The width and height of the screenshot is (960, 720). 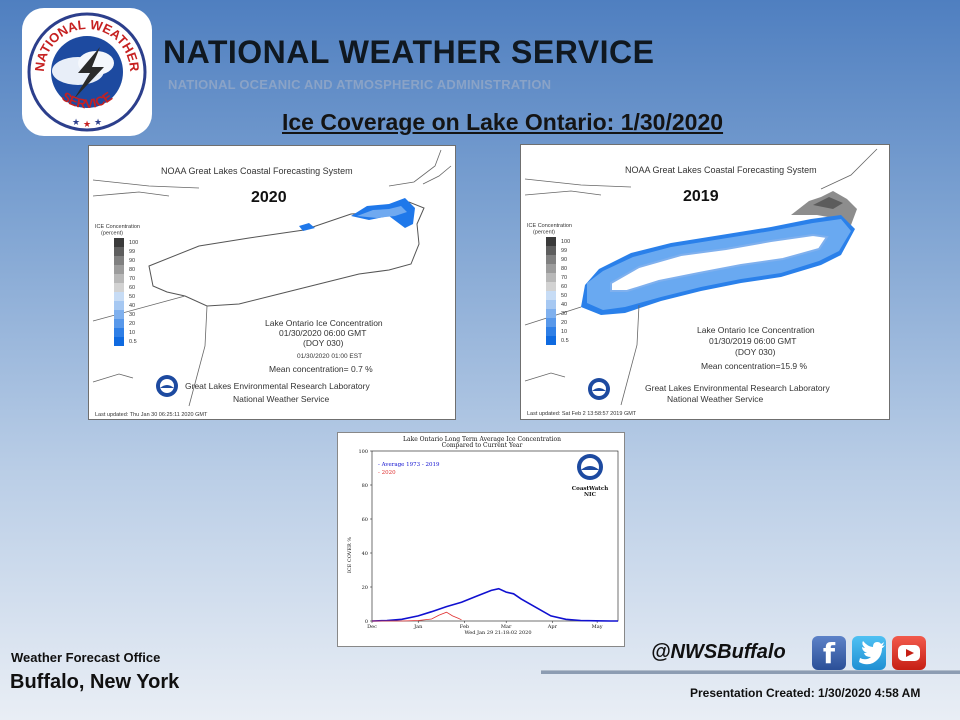 I want to click on x-tick-label: May, so click(x=597, y=627).